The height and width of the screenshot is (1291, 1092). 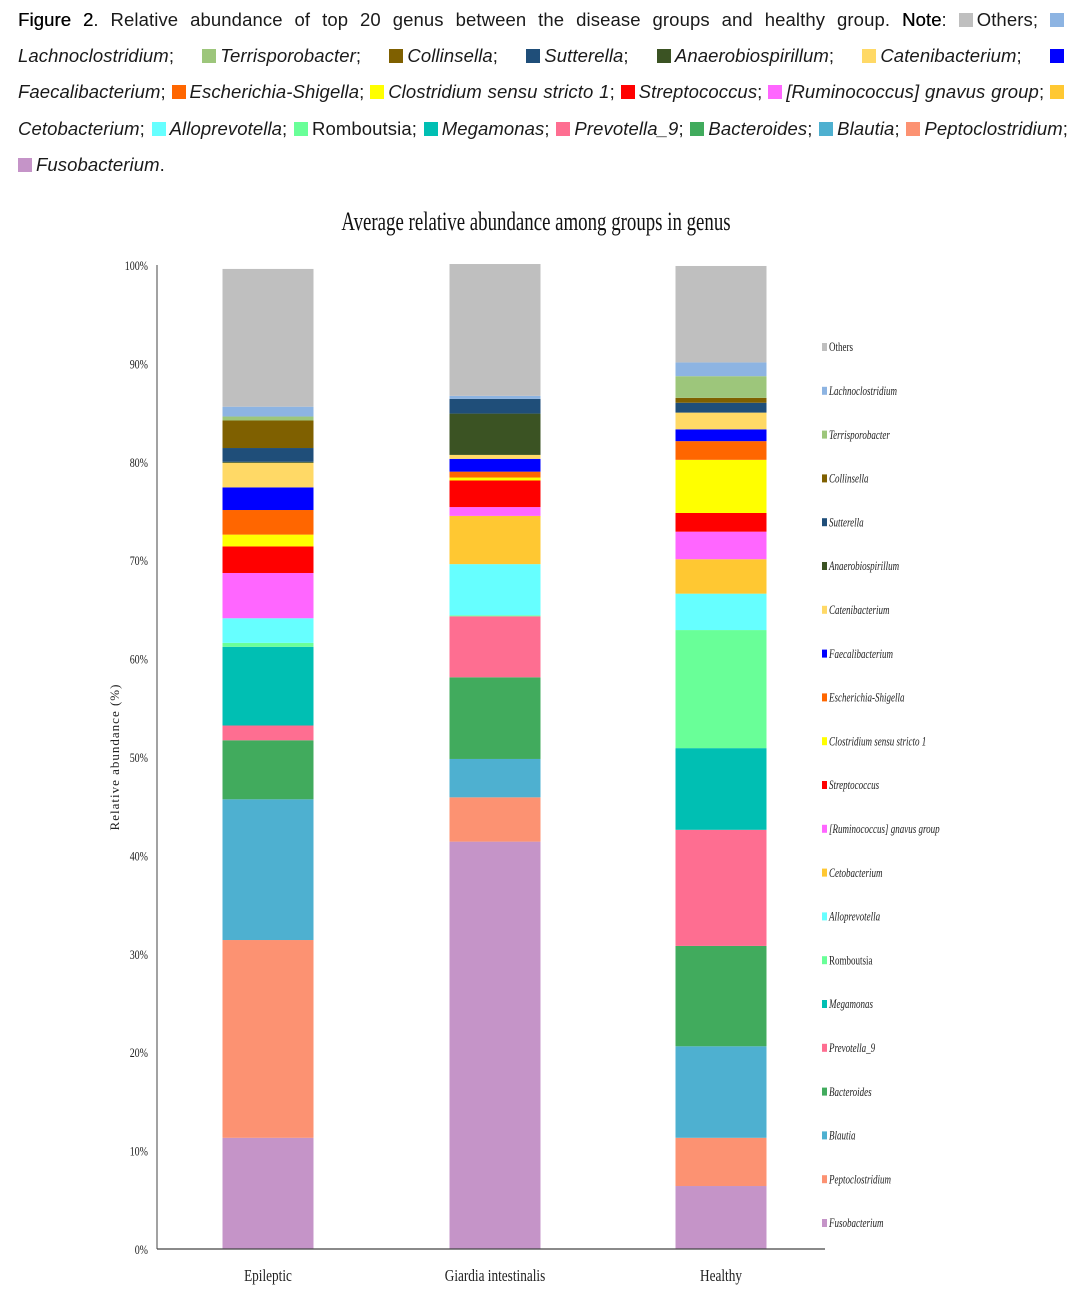 What do you see at coordinates (139, 660) in the screenshot?
I see `y-tick-label: 60%` at bounding box center [139, 660].